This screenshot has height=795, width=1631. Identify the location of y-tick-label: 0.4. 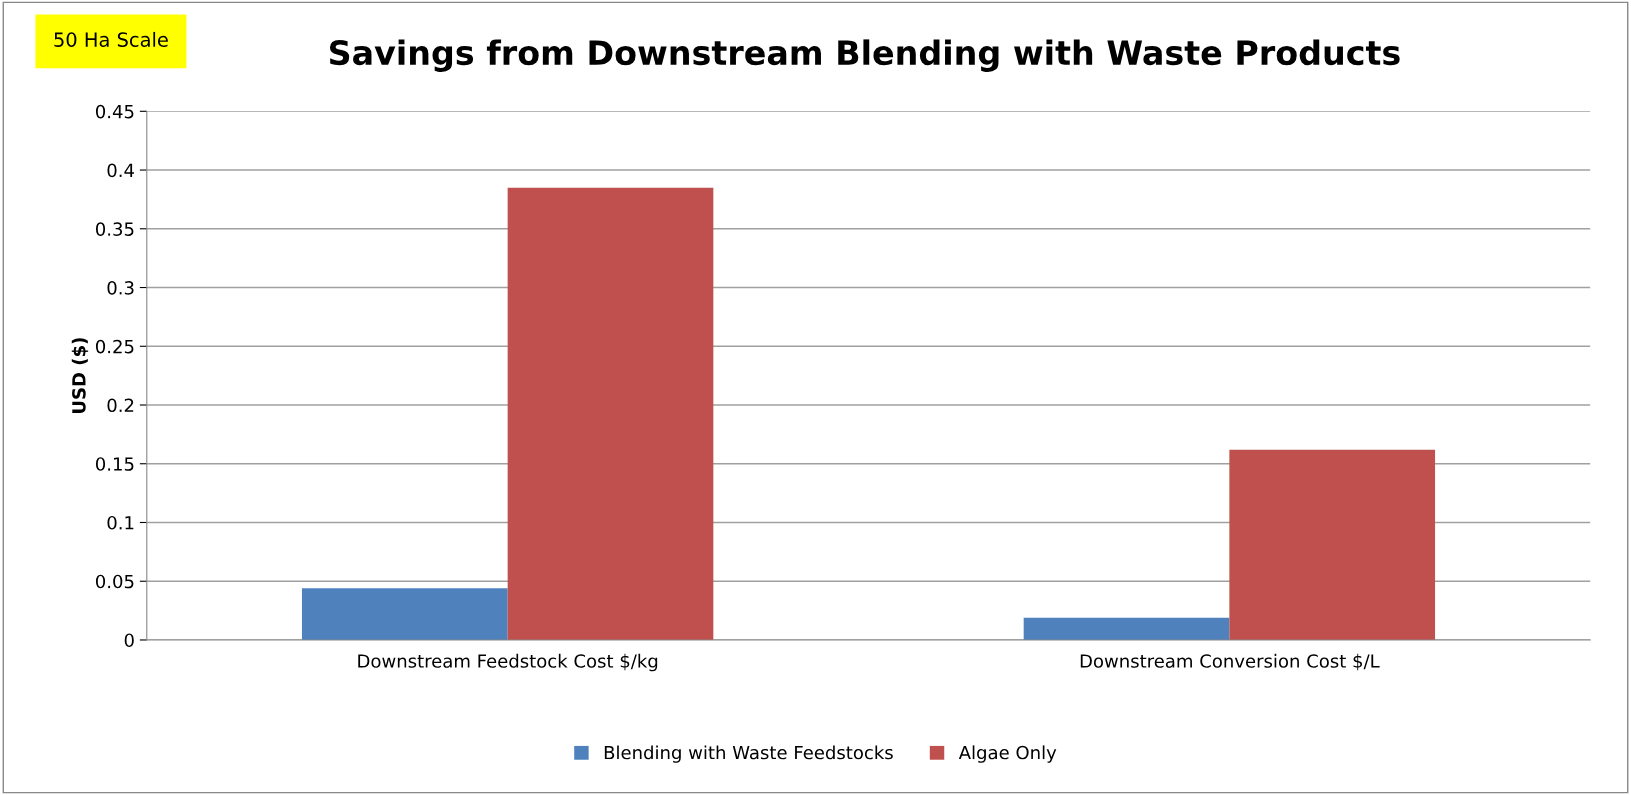
(120, 170).